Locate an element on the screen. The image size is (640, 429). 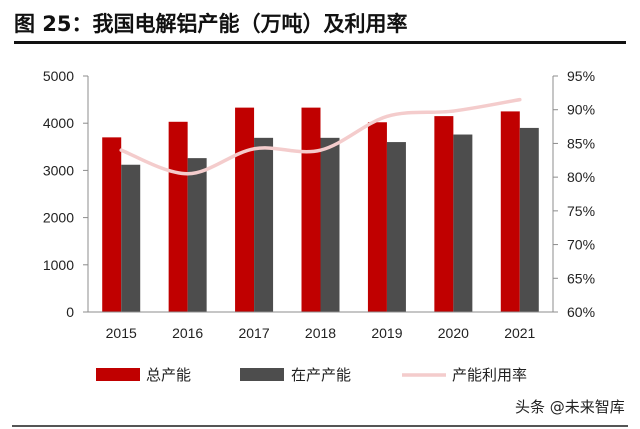
x-tick-label-2021: 2021 is located at coordinates (519, 333).